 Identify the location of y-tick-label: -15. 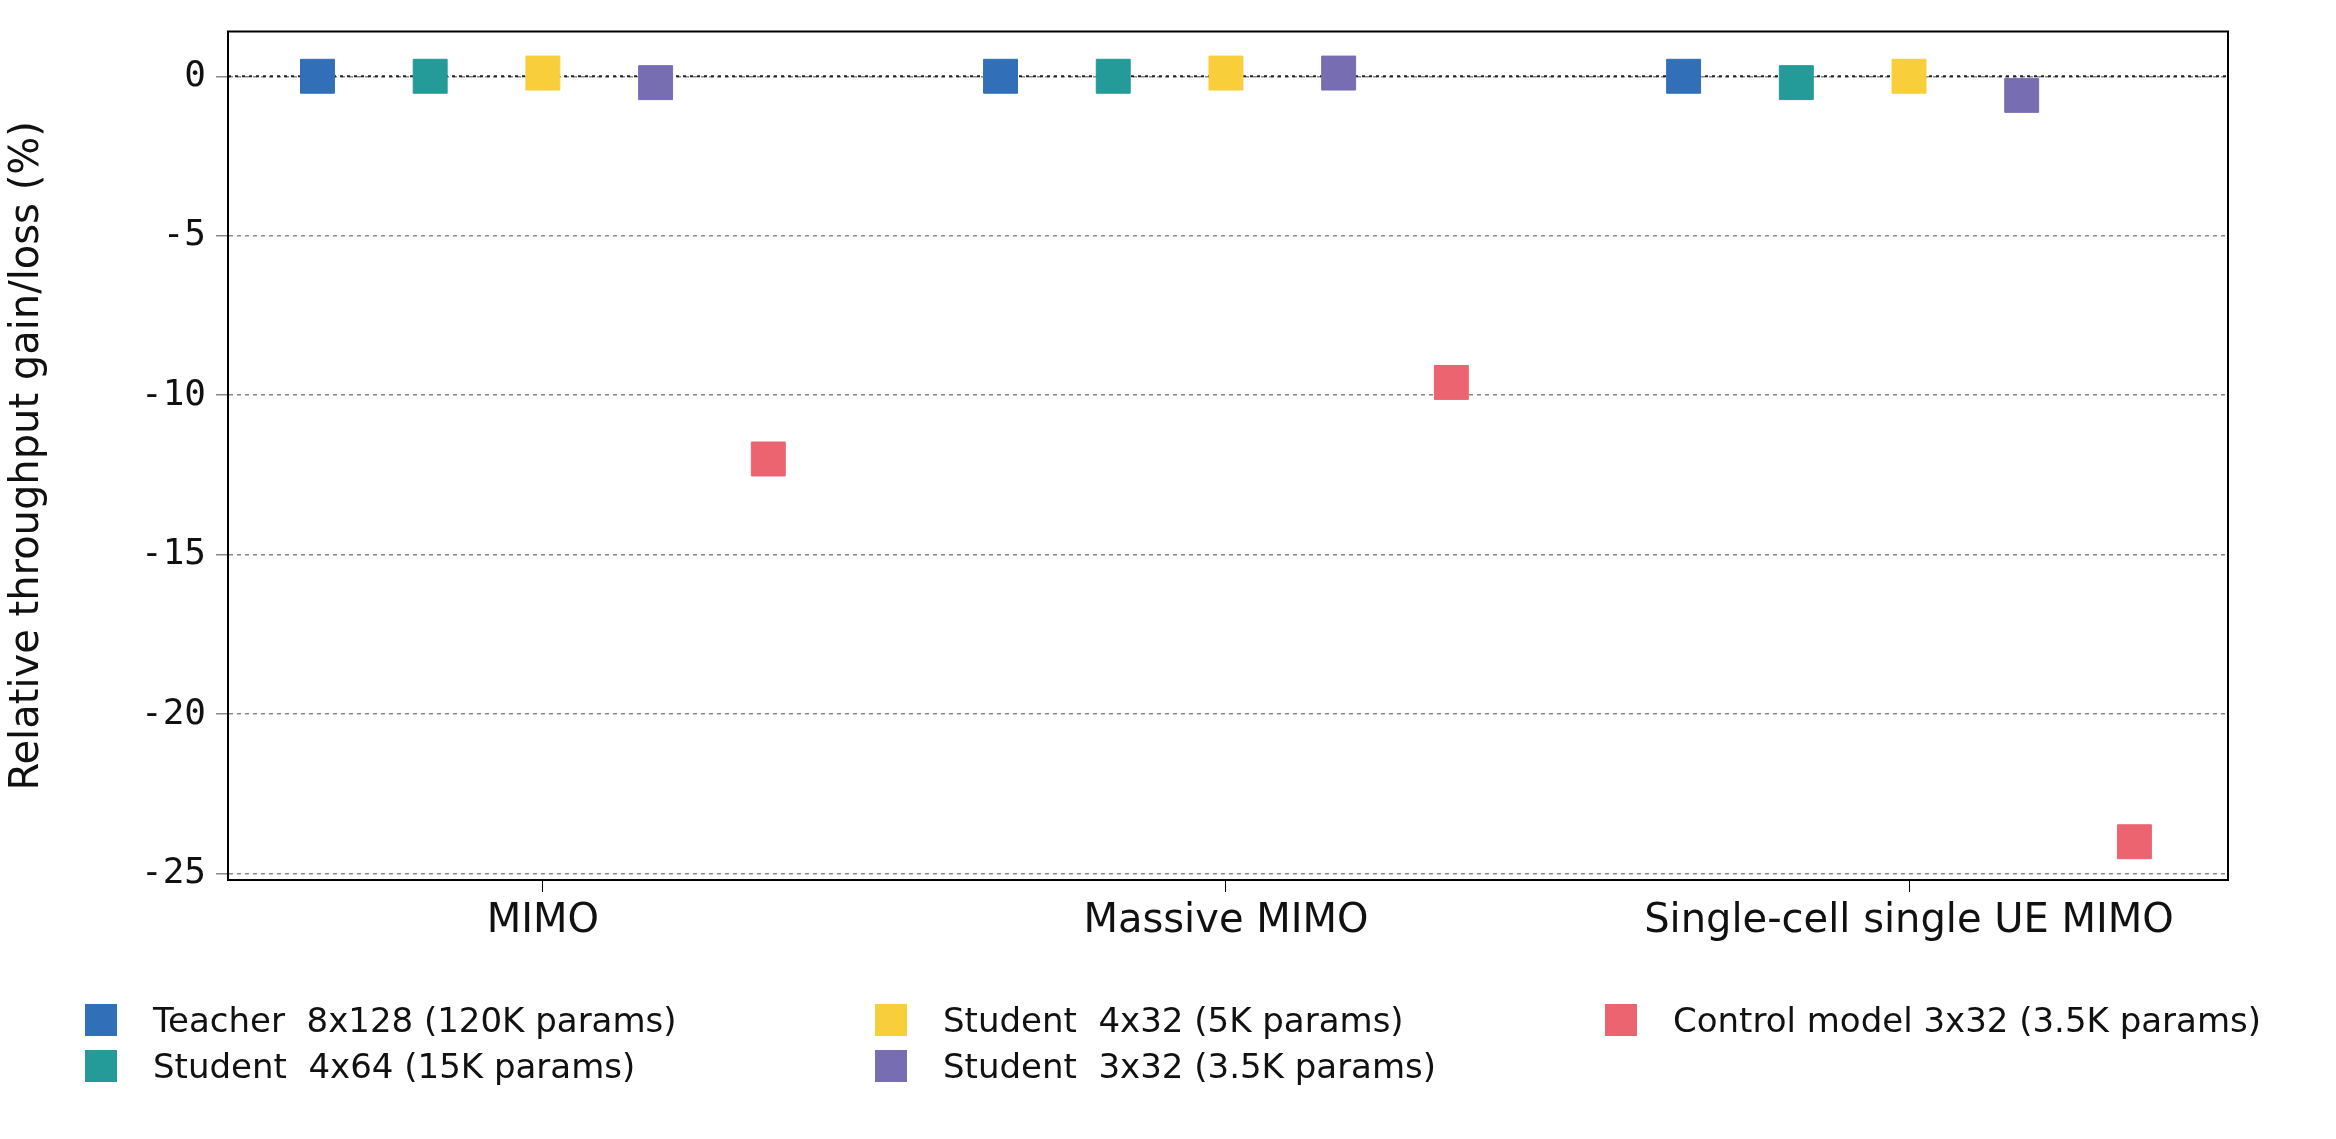
(173, 552).